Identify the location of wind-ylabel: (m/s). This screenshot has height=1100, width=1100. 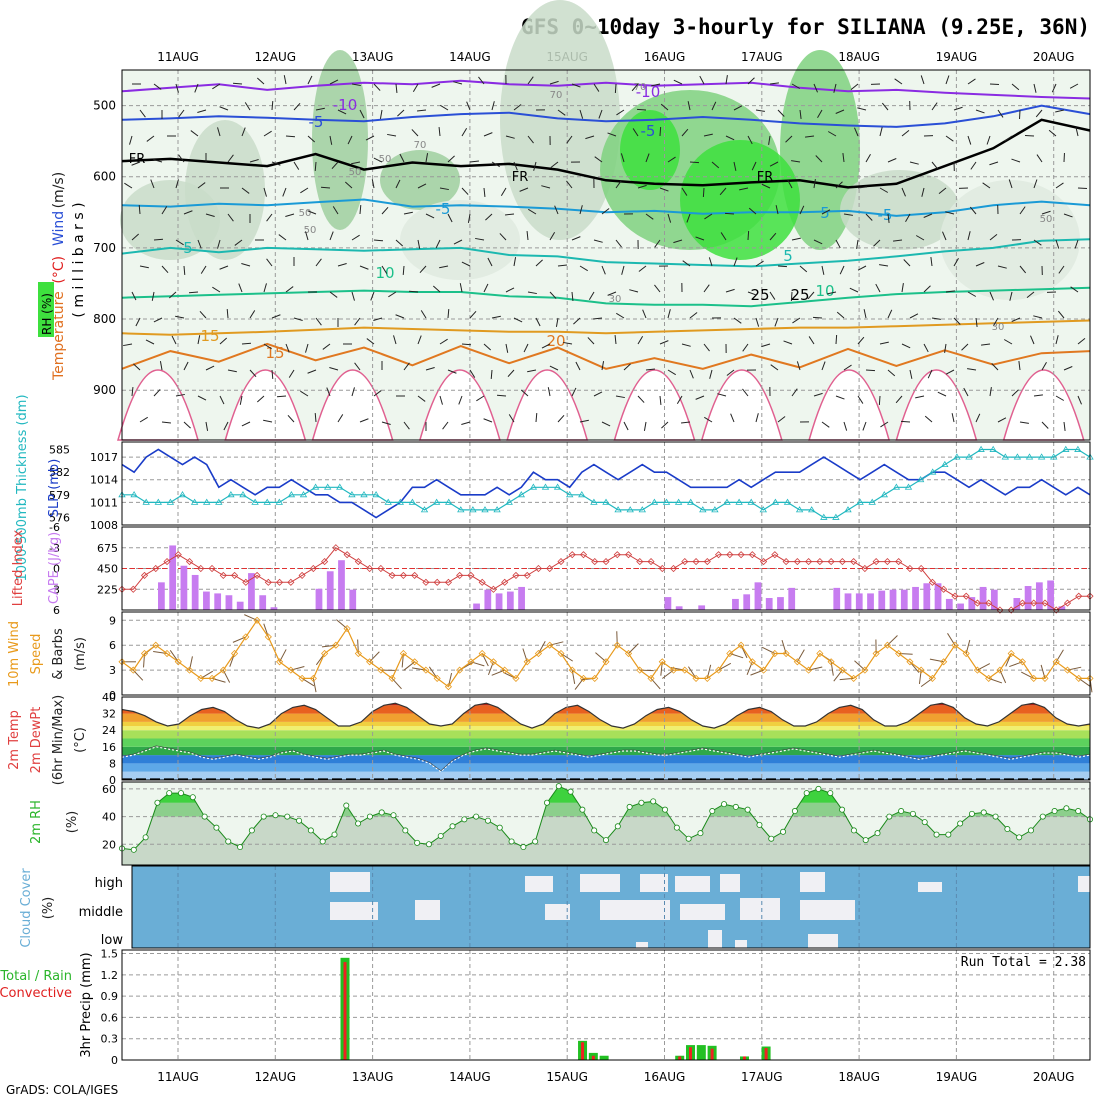
(80, 654).